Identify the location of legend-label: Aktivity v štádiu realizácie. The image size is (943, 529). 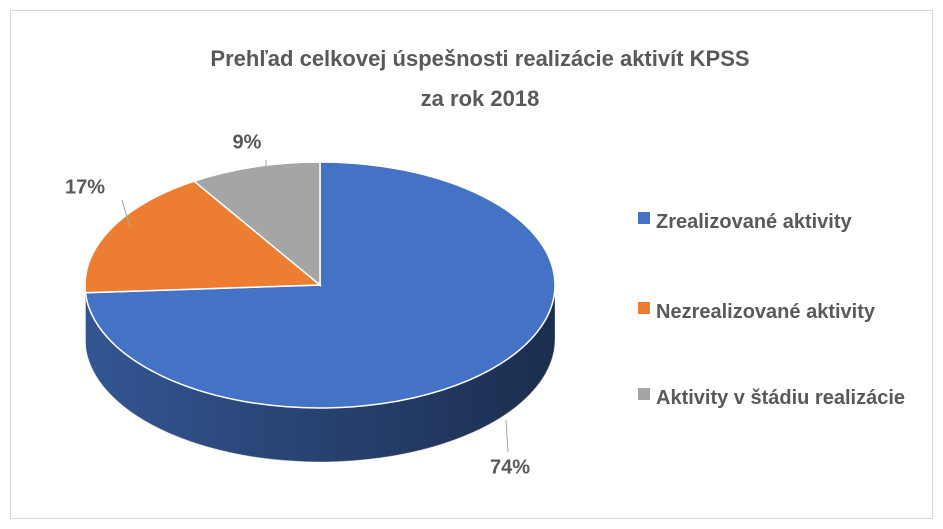
(781, 398).